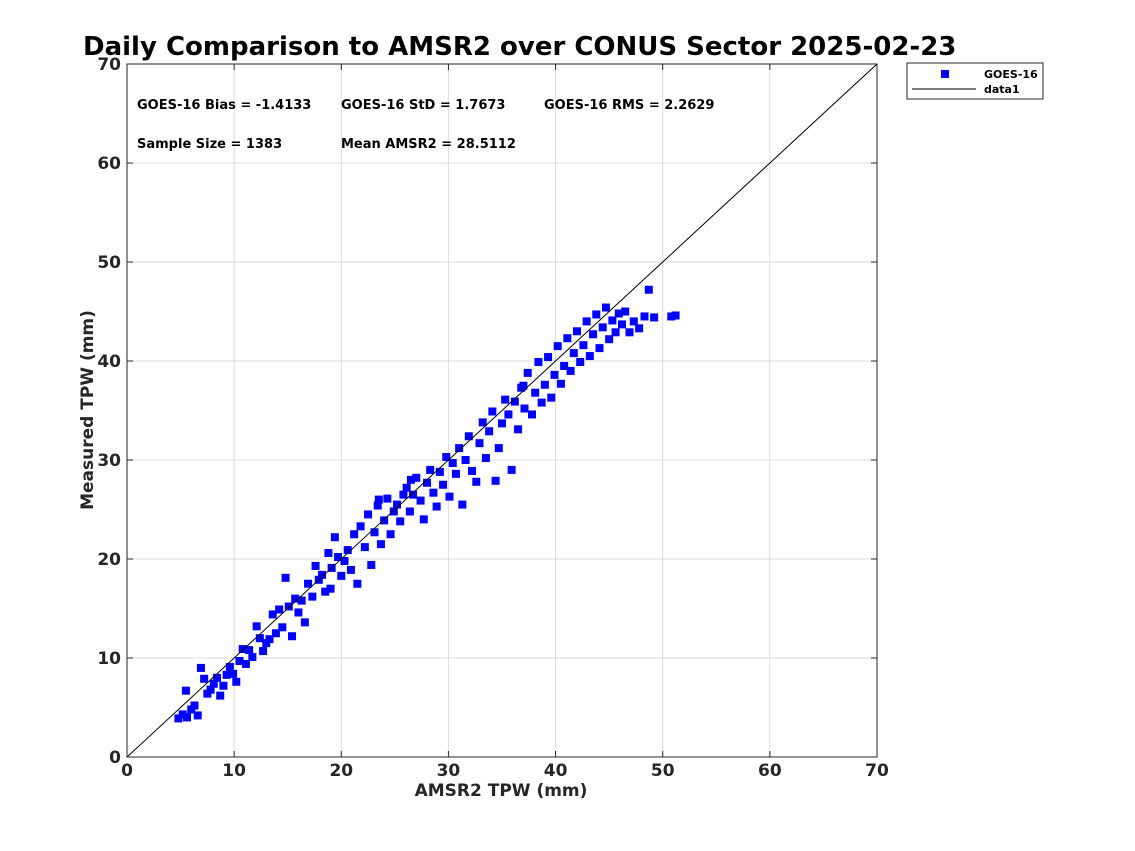 The height and width of the screenshot is (851, 1135). I want to click on y-tick-label: 60, so click(109, 164).